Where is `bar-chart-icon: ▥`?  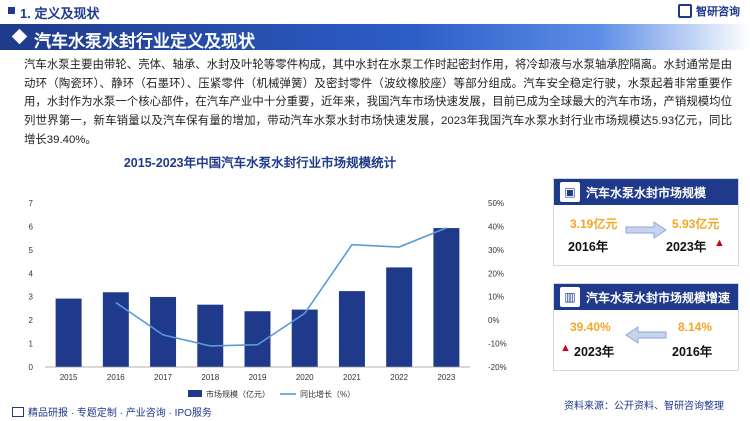
bar-chart-icon: ▥ is located at coordinates (570, 297).